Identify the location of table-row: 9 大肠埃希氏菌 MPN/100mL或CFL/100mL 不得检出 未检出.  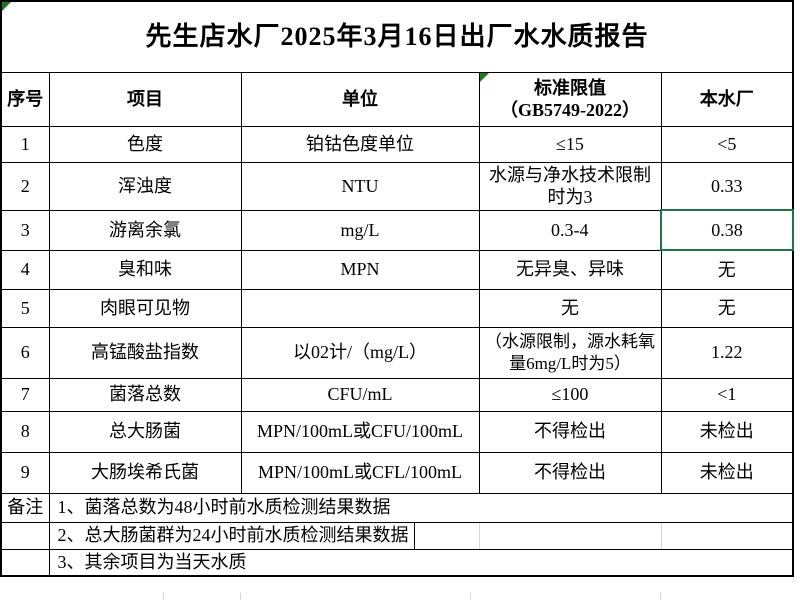
(397, 472).